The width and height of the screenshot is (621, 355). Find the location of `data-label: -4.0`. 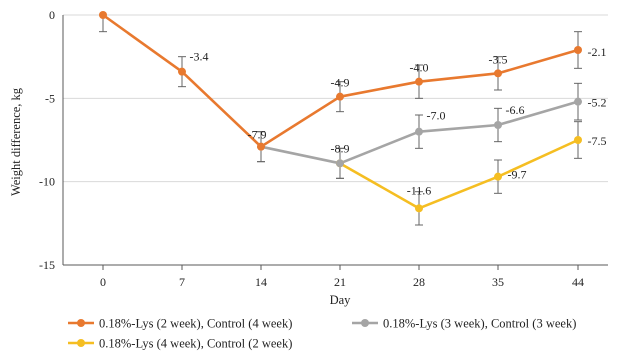

data-label: -4.0 is located at coordinates (419, 68).